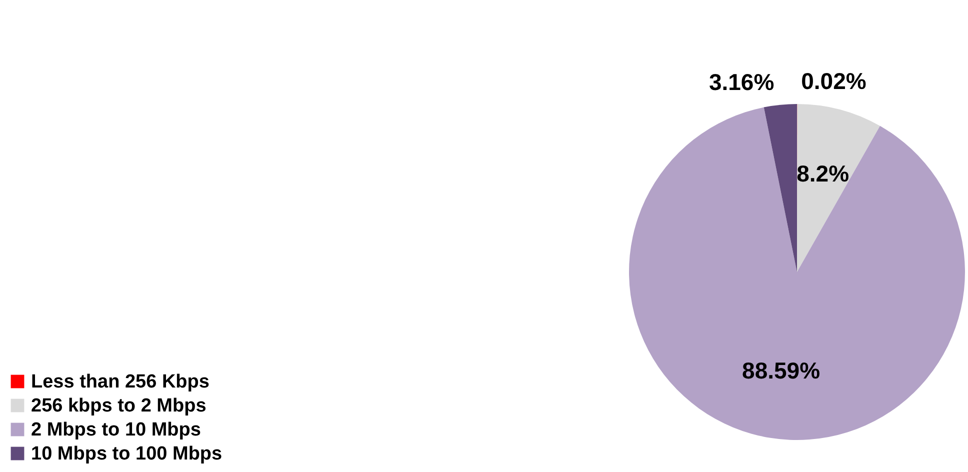  Describe the element at coordinates (116, 430) in the screenshot. I see `legend-label: 2 Mbps to 10 Mbps` at that location.